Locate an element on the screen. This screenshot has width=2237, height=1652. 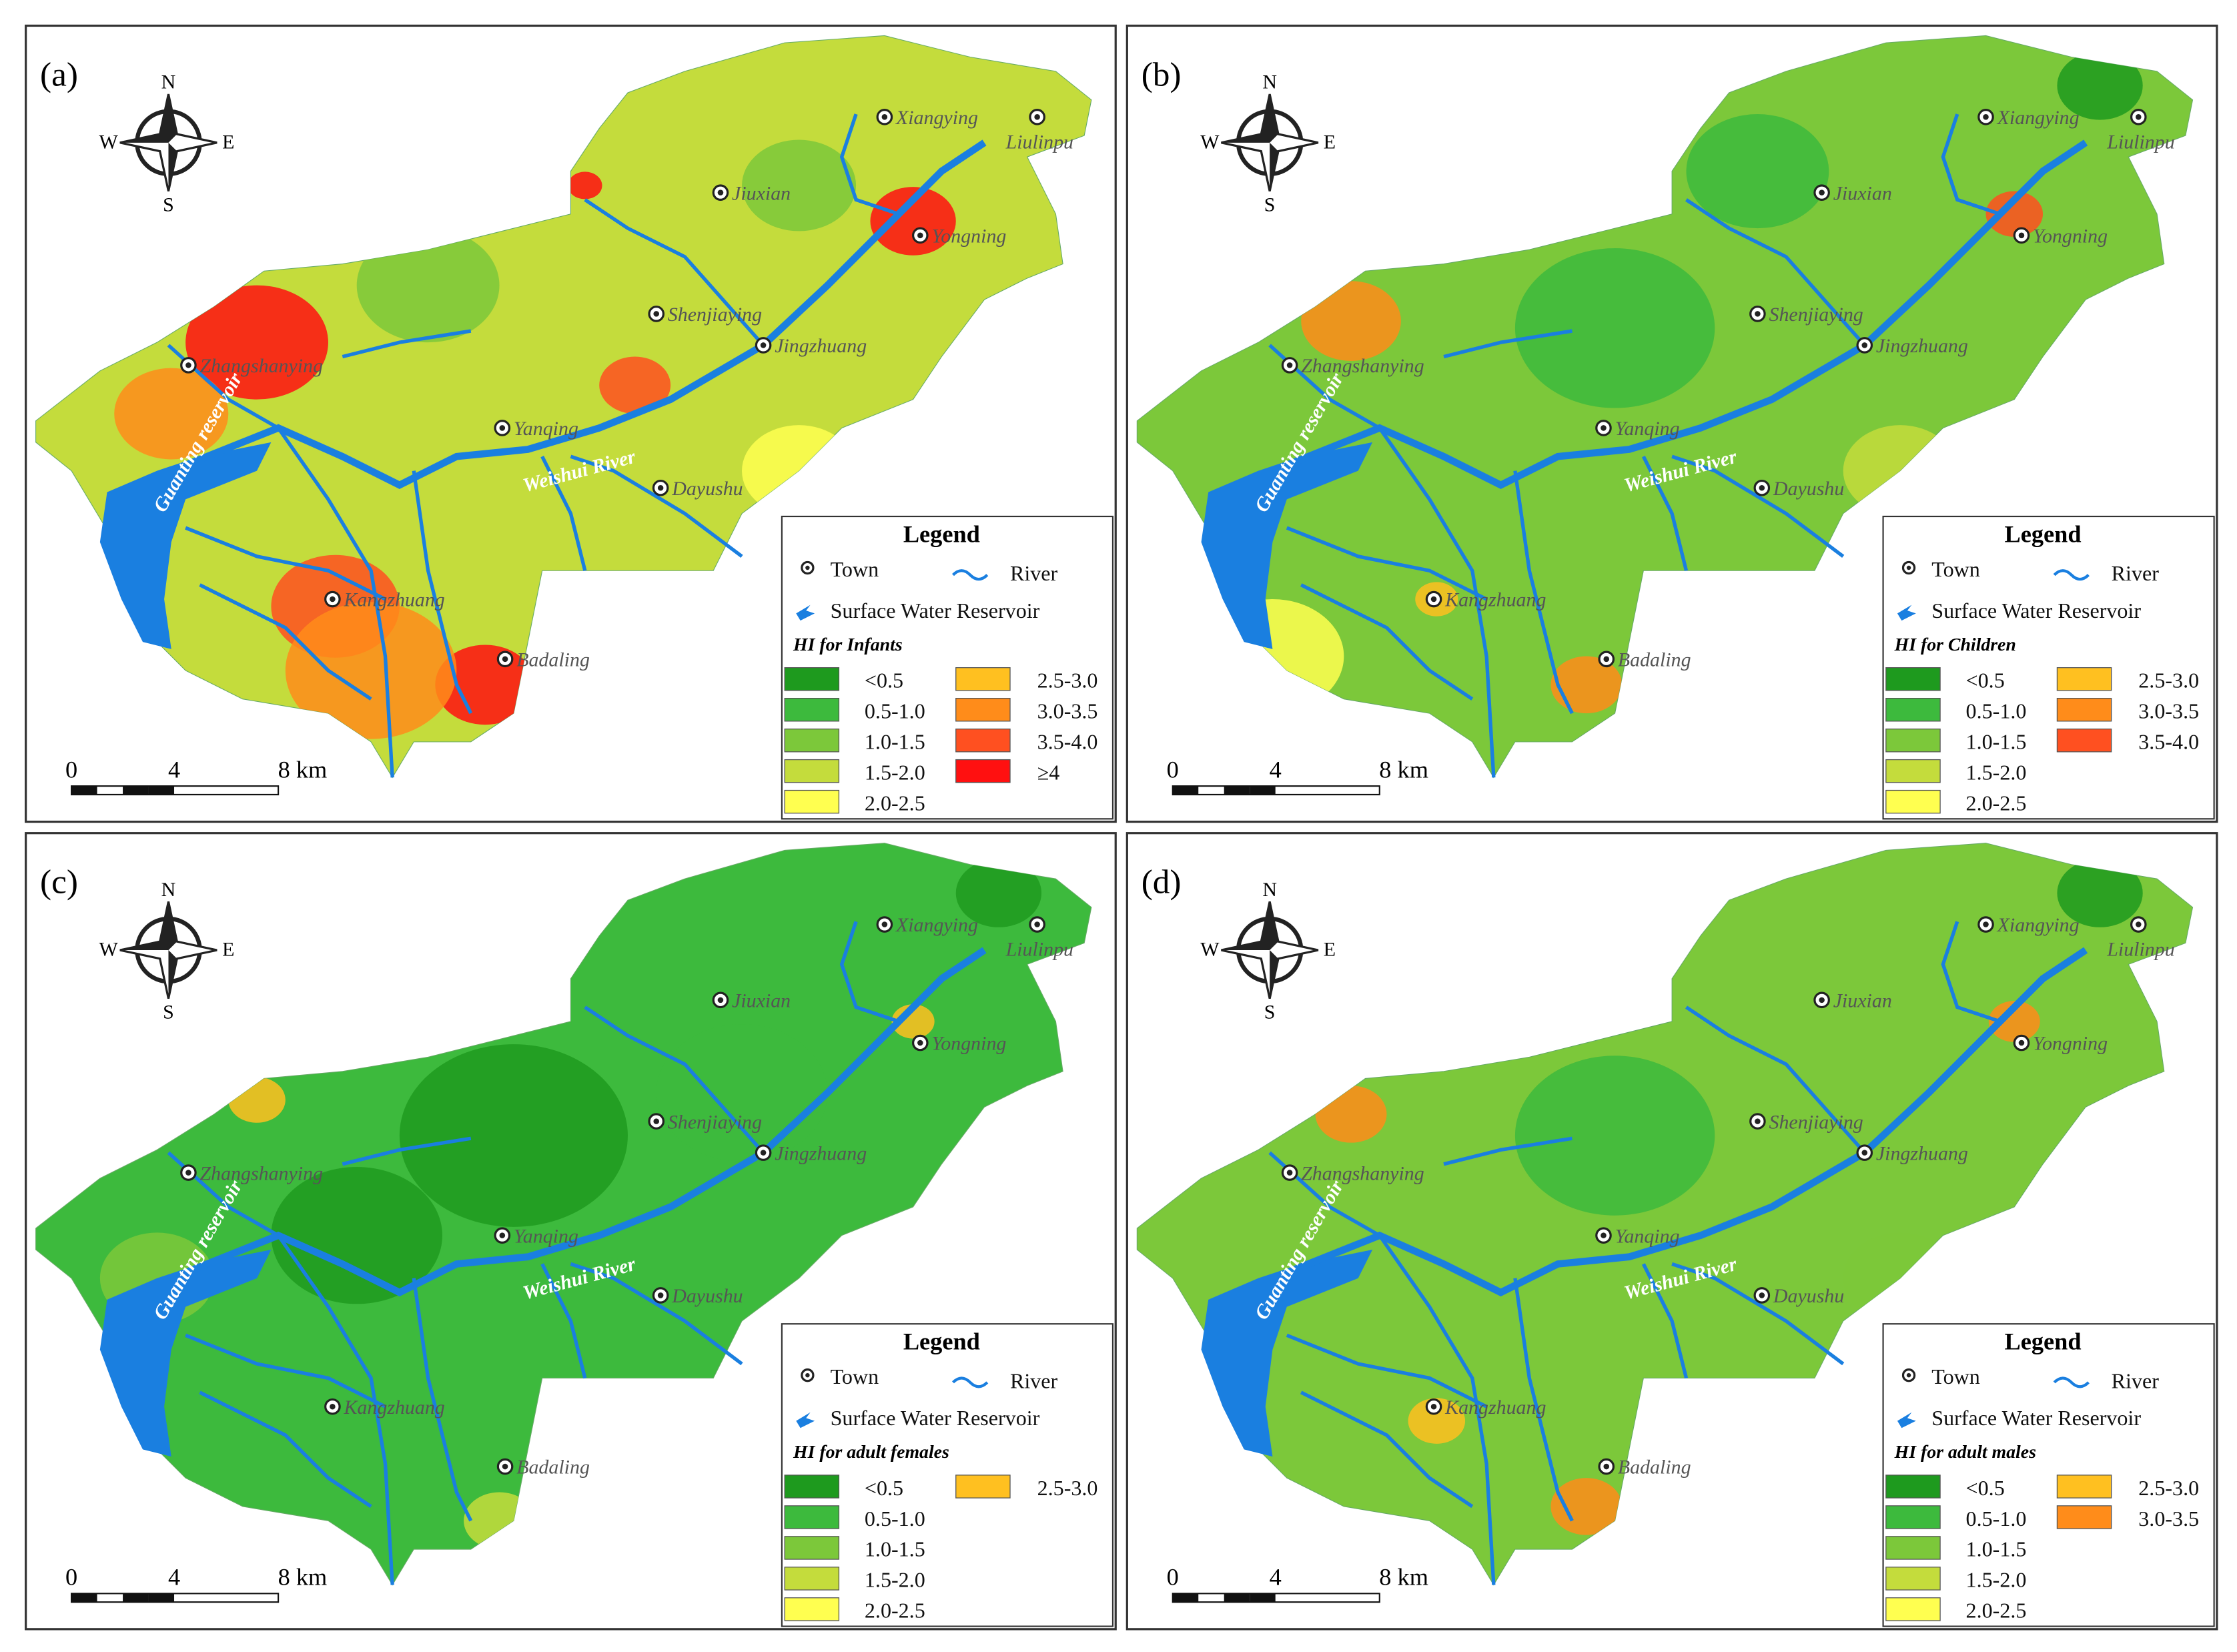
town-label: Xiangying is located at coordinates (2039, 118).